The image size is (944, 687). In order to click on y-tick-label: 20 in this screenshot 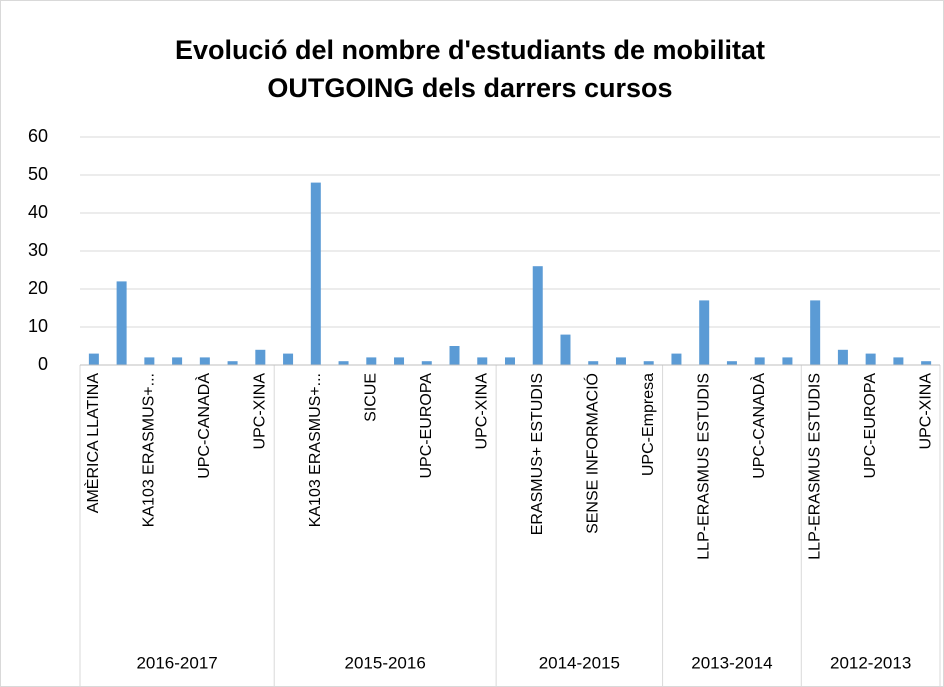, I will do `click(38, 288)`.